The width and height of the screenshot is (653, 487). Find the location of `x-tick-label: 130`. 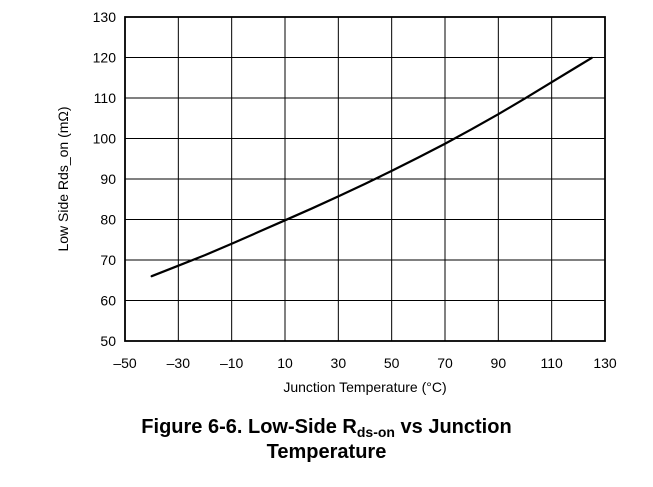

x-tick-label: 130 is located at coordinates (605, 363).